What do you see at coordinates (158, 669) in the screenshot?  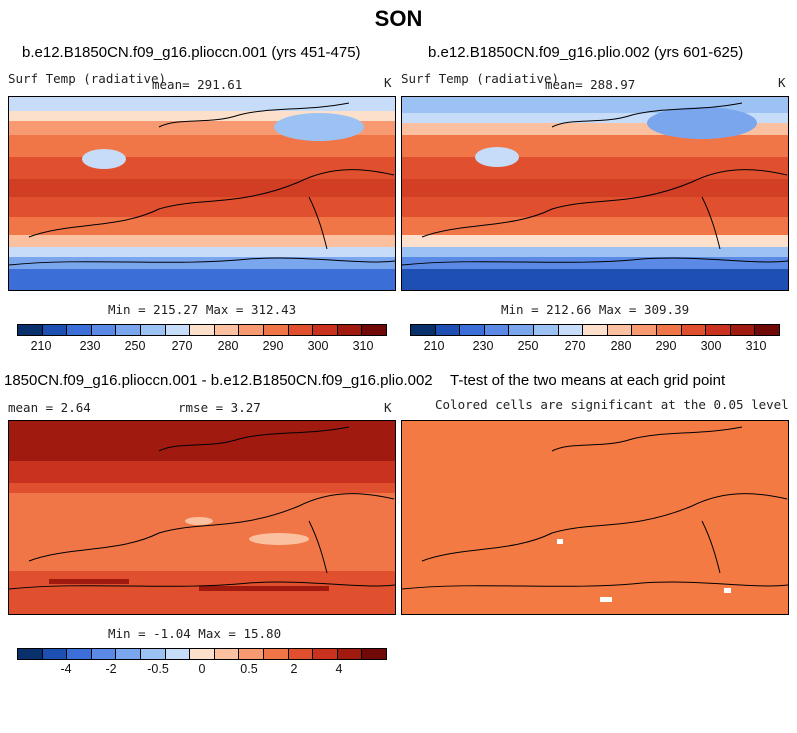 I see `tick-label: -0.5` at bounding box center [158, 669].